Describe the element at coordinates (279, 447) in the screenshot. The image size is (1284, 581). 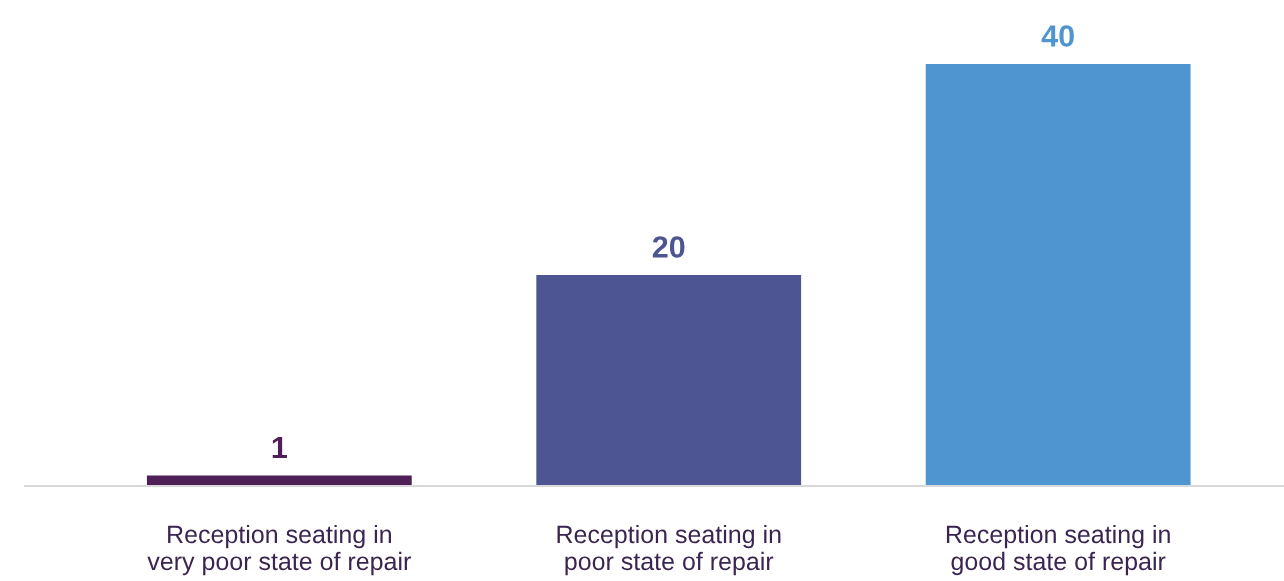
I see `data-label: 1` at that location.